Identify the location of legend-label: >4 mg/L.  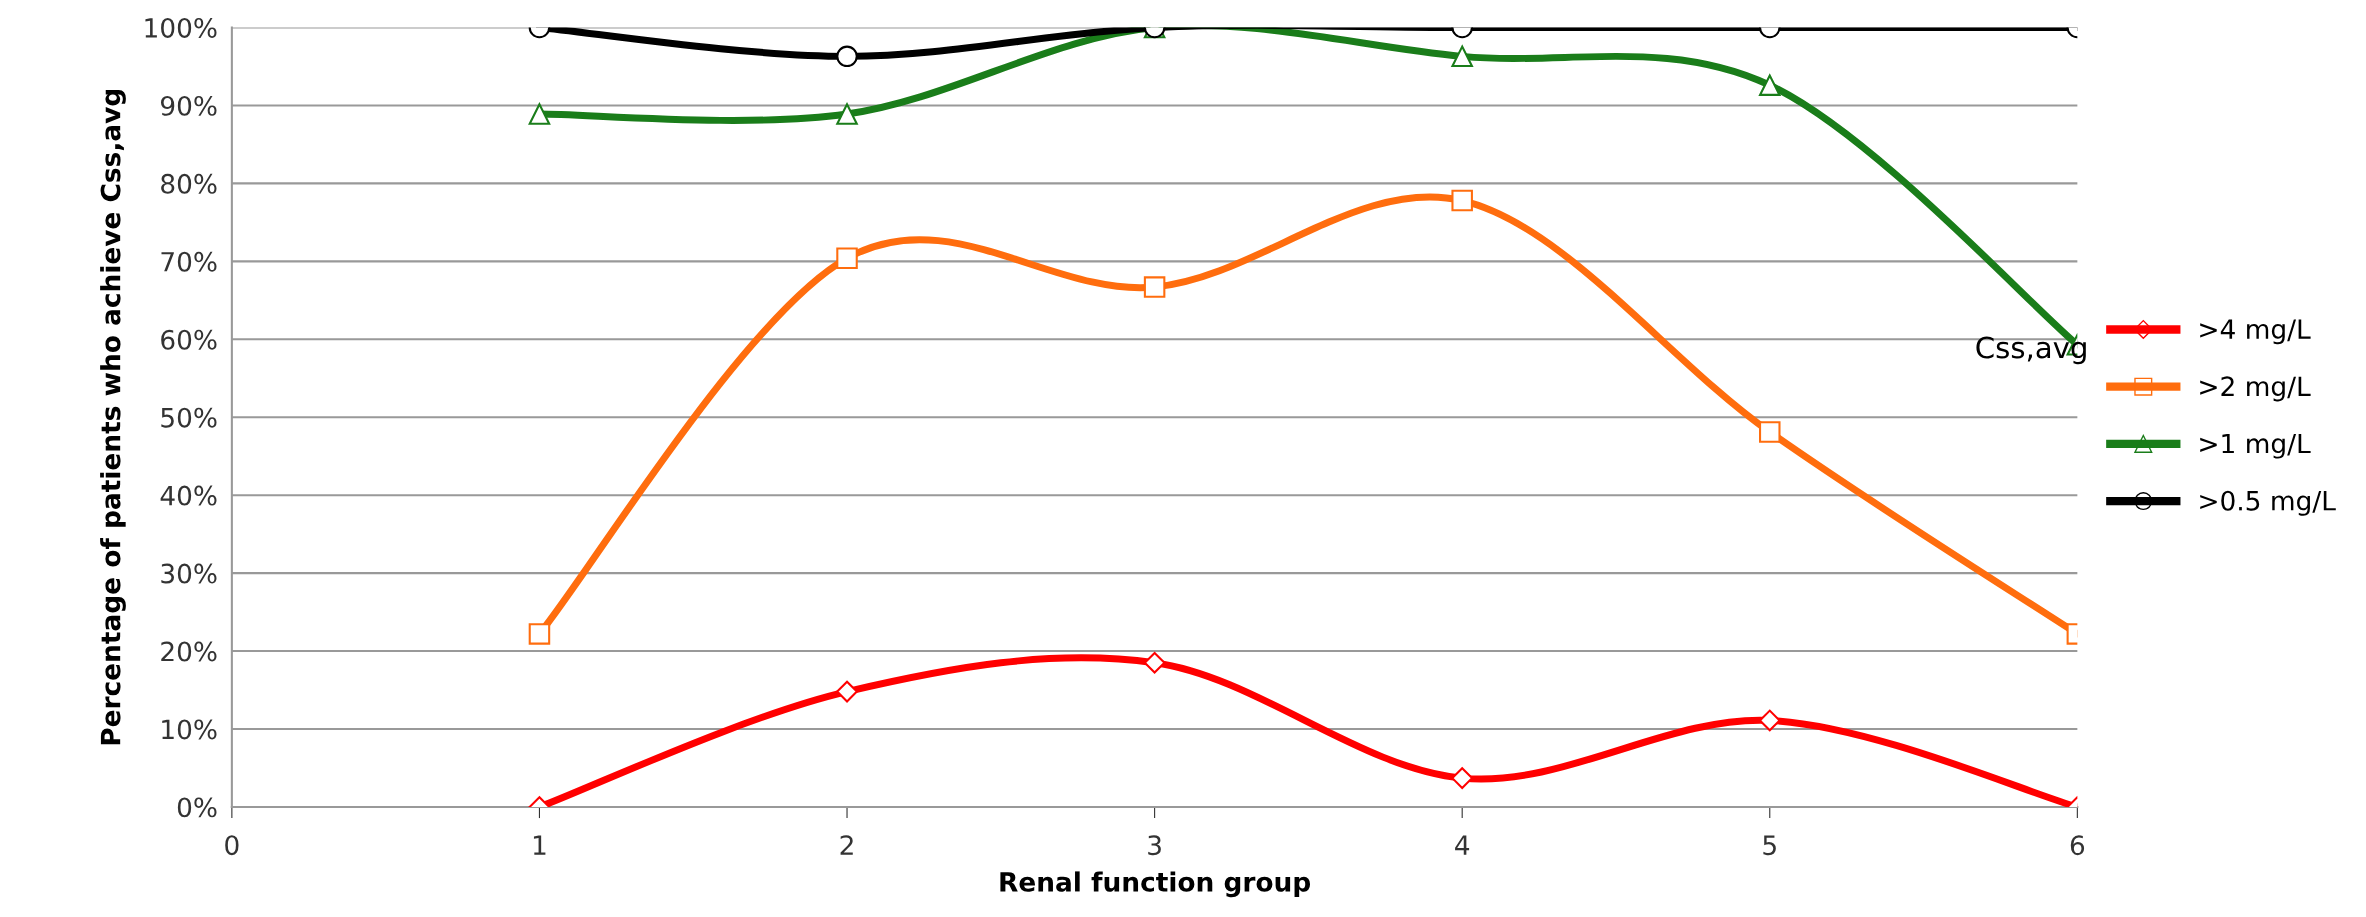
(2255, 332).